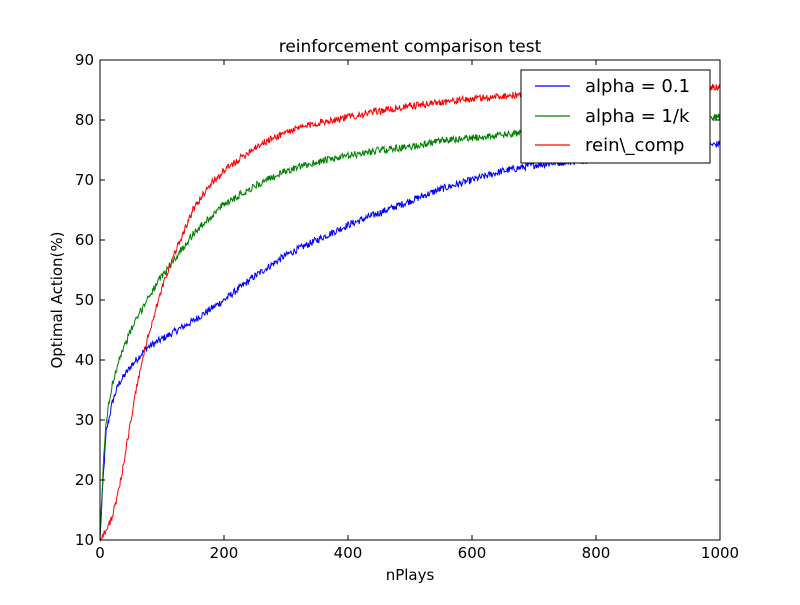 This screenshot has height=605, width=800. What do you see at coordinates (84, 360) in the screenshot?
I see `y-tick-label: 40` at bounding box center [84, 360].